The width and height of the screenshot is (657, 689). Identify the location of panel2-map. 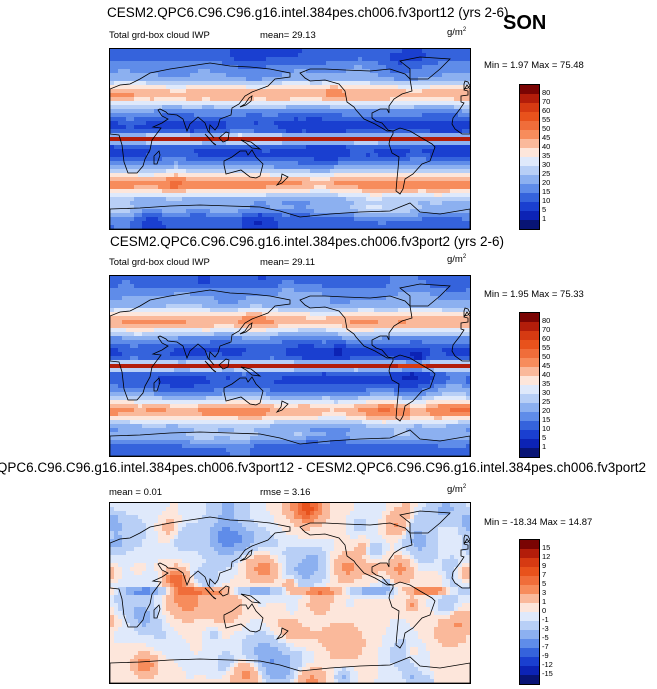
(290, 366).